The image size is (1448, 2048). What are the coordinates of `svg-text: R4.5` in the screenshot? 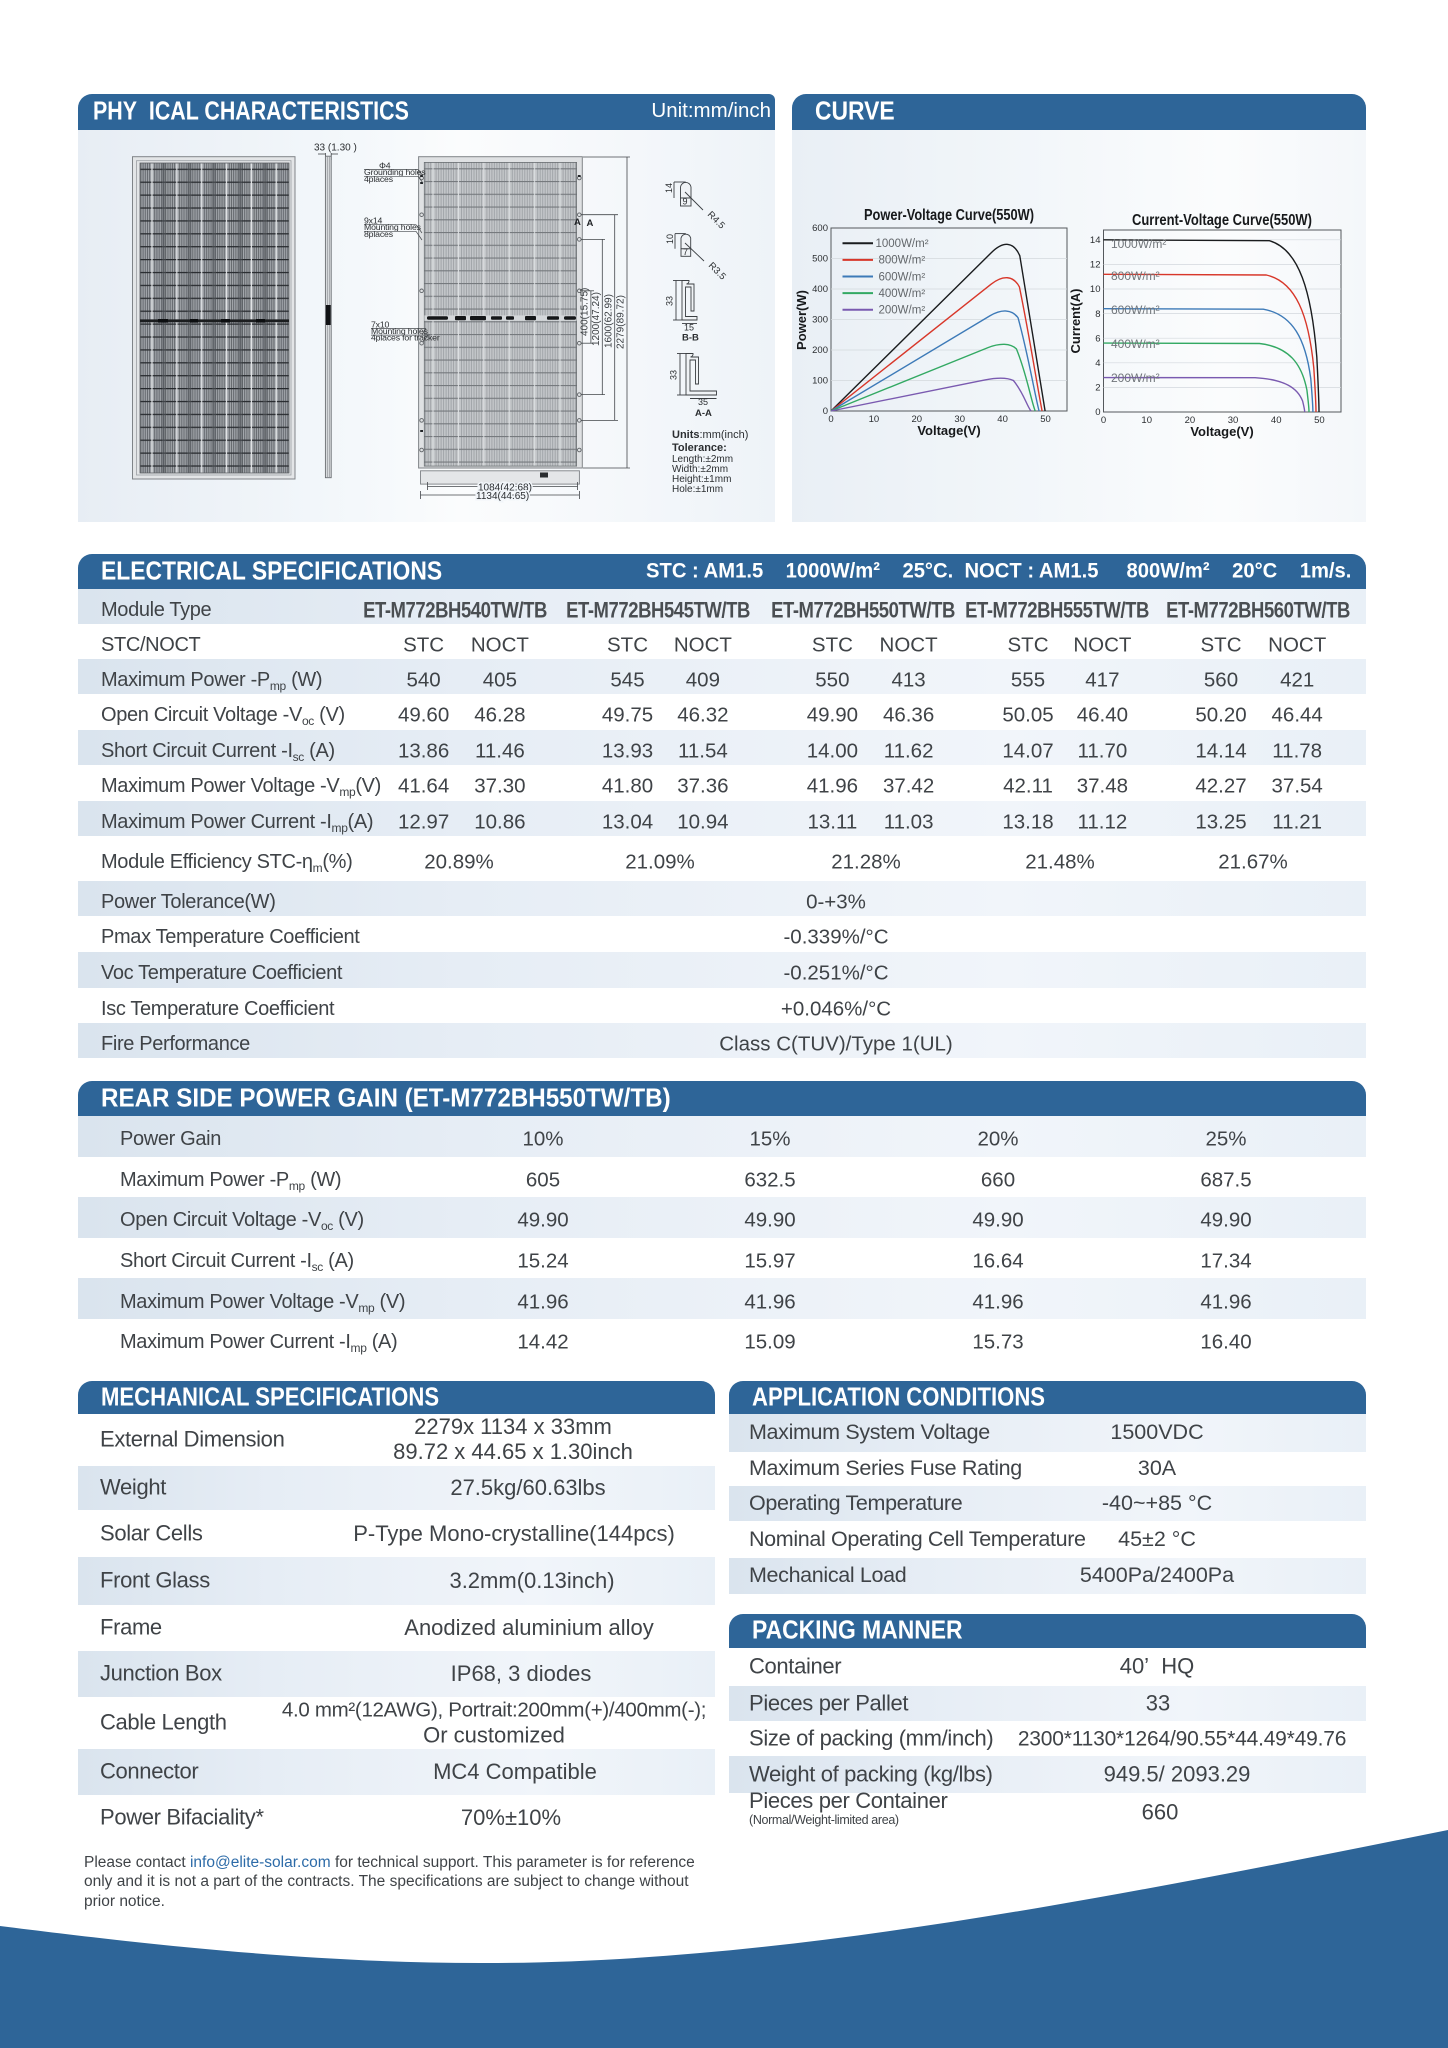 It's located at (716, 220).